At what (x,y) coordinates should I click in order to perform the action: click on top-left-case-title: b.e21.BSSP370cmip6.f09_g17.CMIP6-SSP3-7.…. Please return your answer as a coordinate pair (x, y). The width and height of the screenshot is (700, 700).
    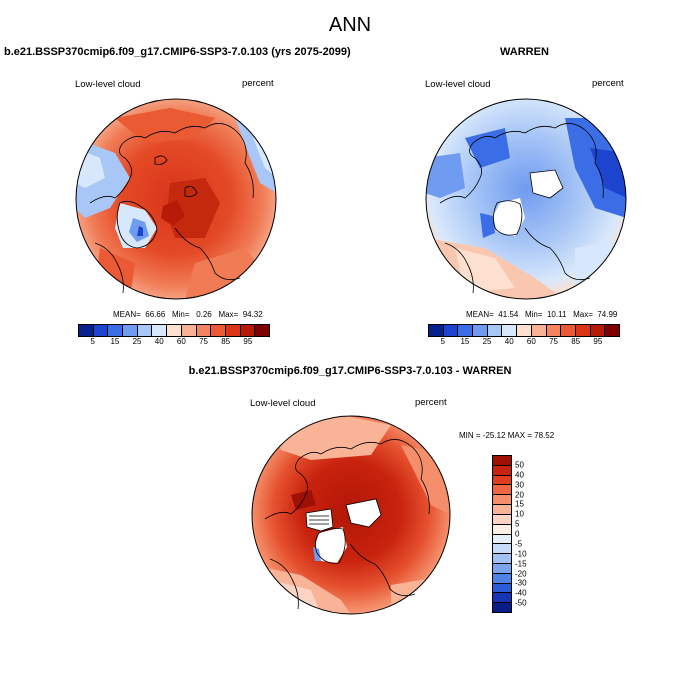
    Looking at the image, I should click on (177, 52).